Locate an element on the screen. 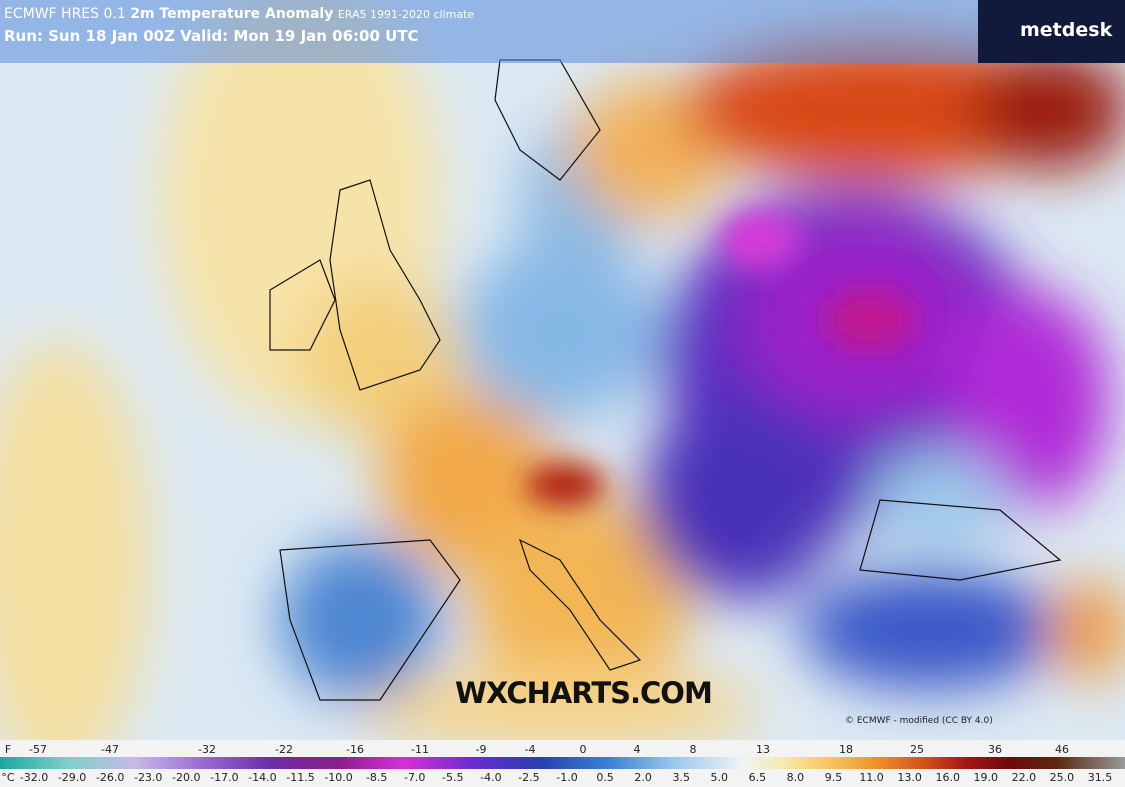 The height and width of the screenshot is (787, 1125). f-unit: F is located at coordinates (8, 749).